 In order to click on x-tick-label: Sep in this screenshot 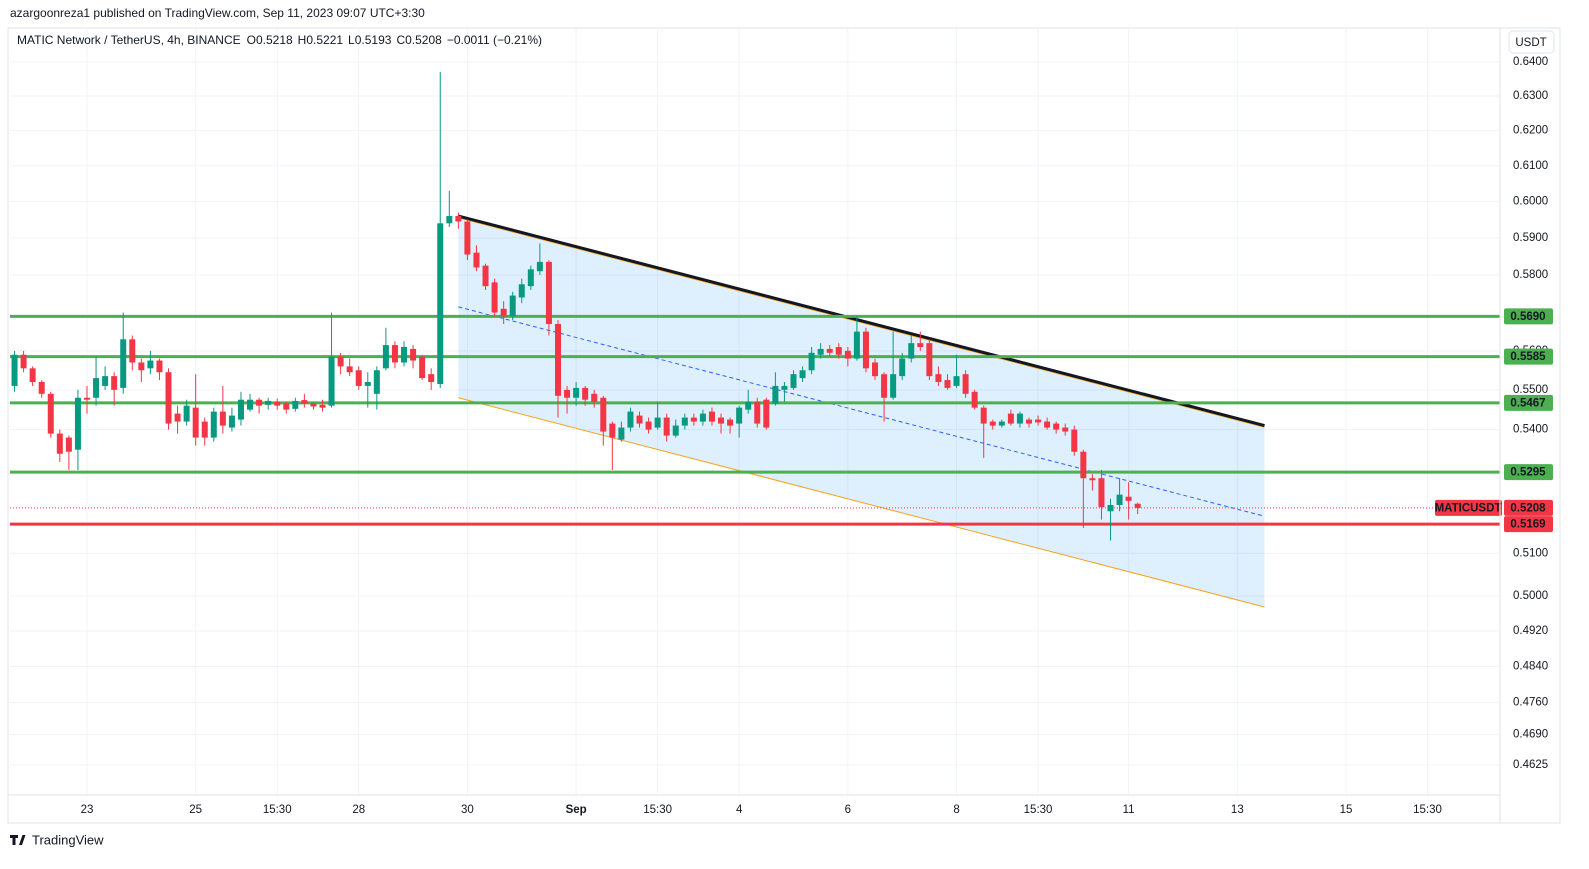, I will do `click(576, 810)`.